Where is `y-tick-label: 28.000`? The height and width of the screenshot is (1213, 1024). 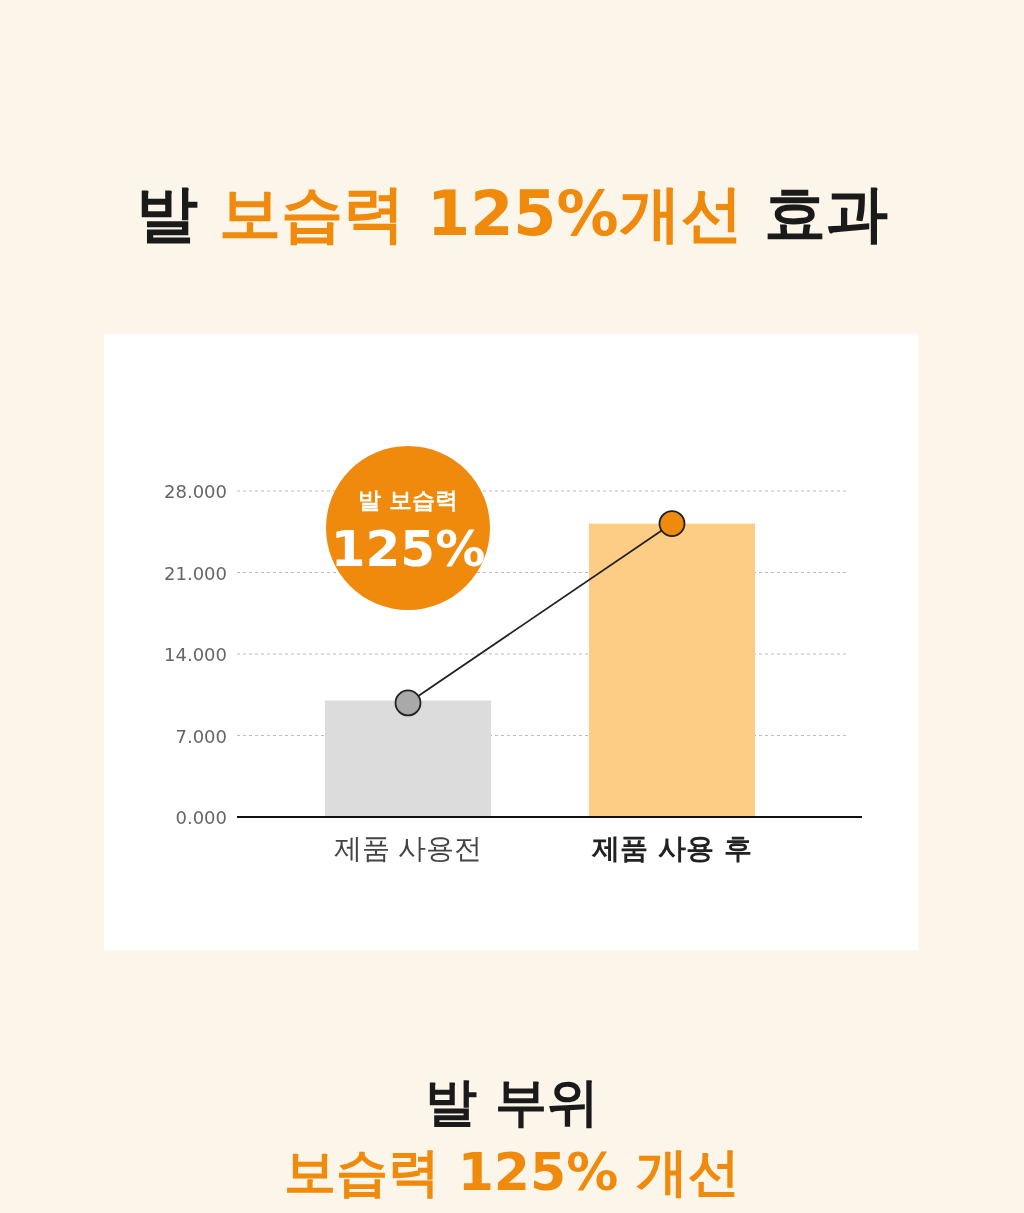 y-tick-label: 28.000 is located at coordinates (195, 491).